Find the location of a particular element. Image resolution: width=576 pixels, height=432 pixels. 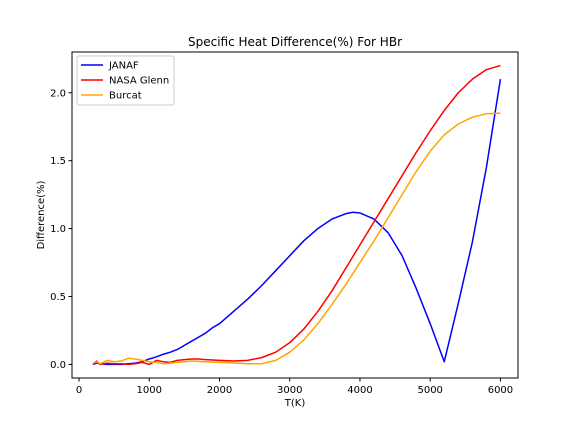

x-tick-label: 6000 is located at coordinates (500, 390).